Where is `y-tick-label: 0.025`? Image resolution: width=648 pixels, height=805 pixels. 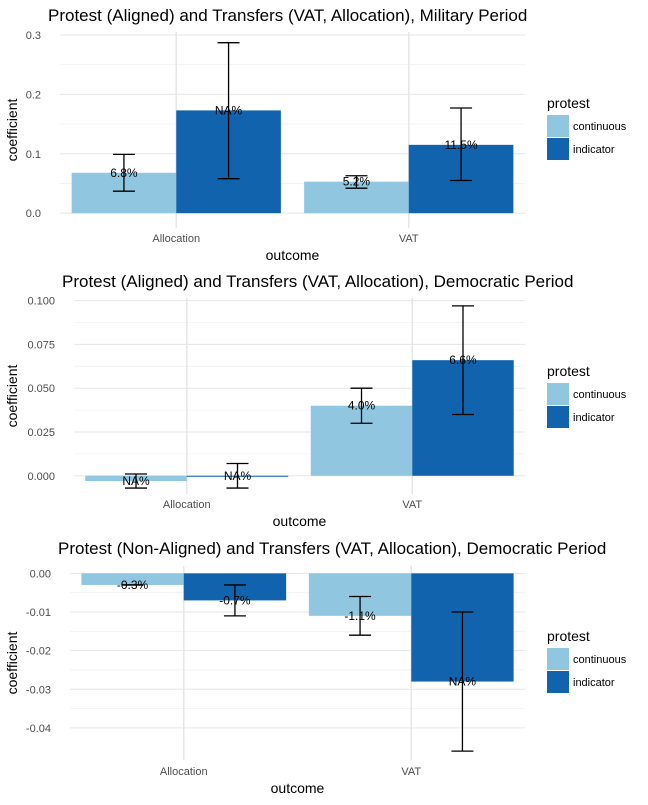
y-tick-label: 0.025 is located at coordinates (41, 433).